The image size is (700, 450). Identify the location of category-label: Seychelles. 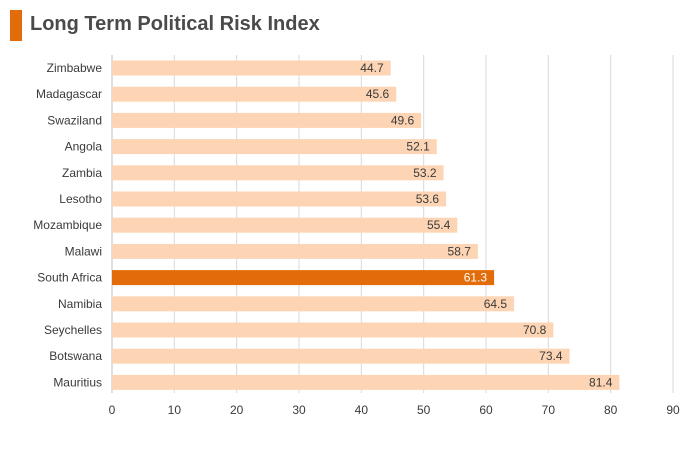
(73, 330).